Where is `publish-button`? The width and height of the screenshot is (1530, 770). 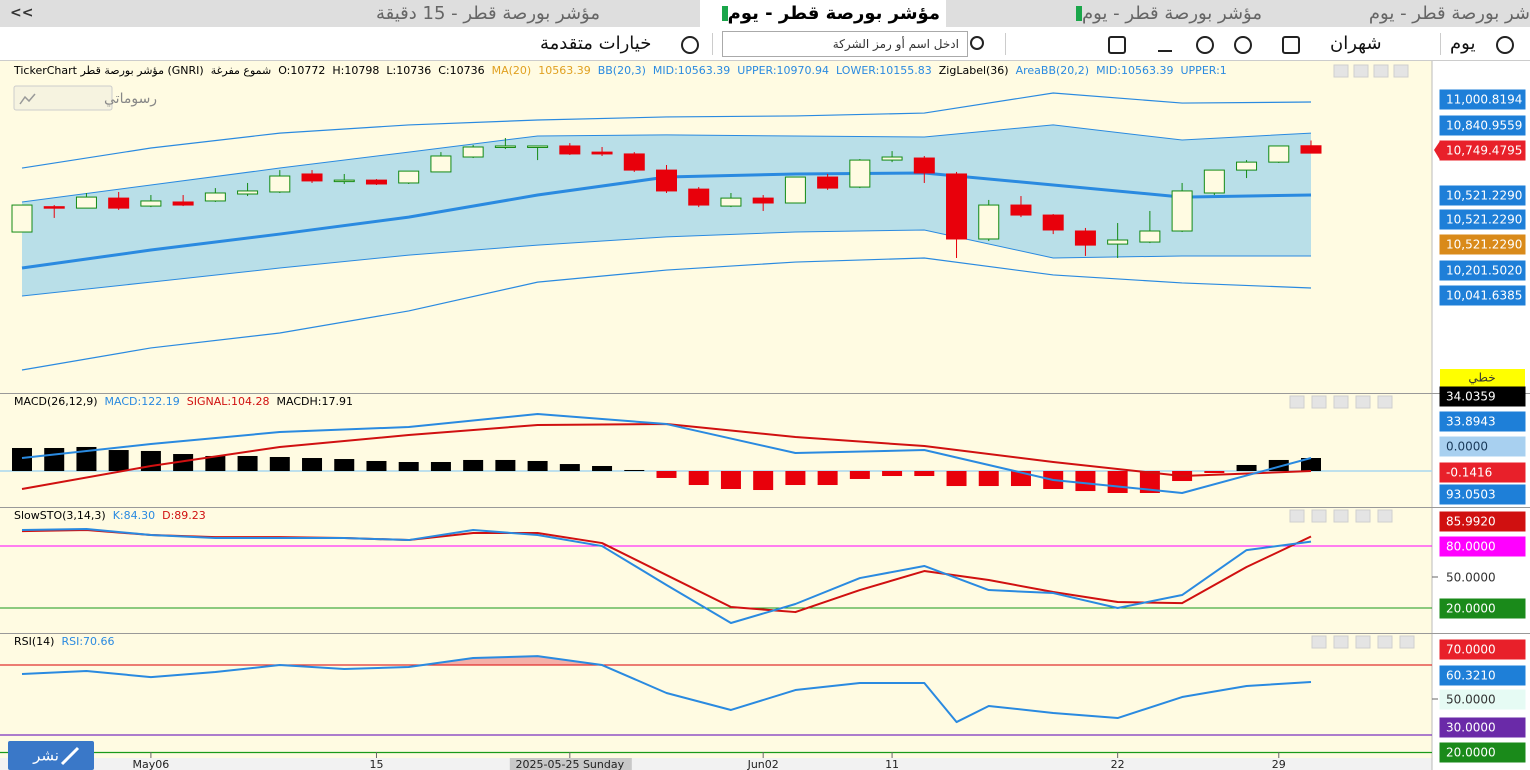
publish-button is located at coordinates (51, 755).